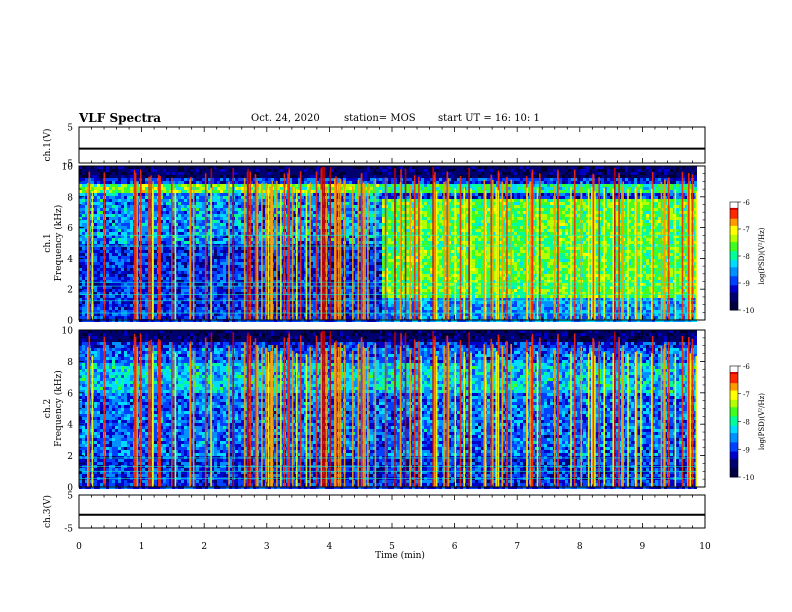 This screenshot has height=612, width=792. What do you see at coordinates (746, 257) in the screenshot?
I see `colorbar-tick-label: -8` at bounding box center [746, 257].